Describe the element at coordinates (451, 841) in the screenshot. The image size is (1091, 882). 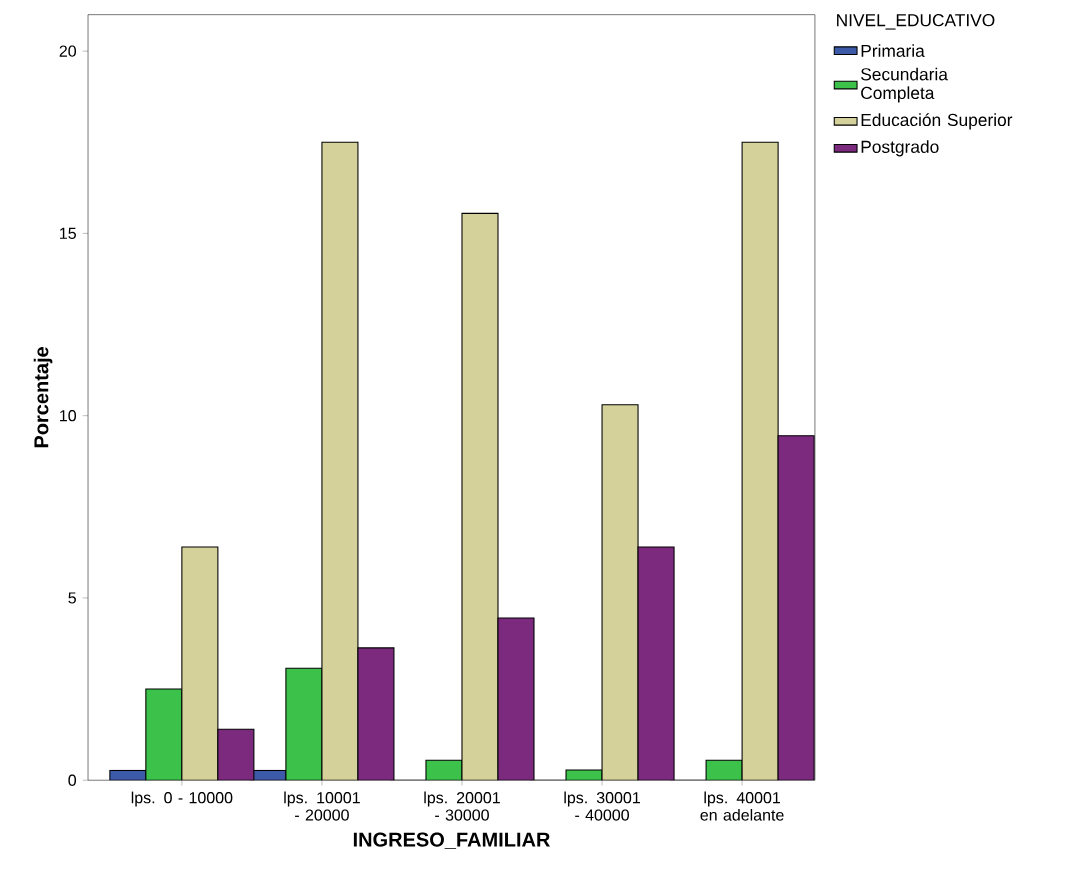
I see `x-axis-title: INGRESO_FAMILIAR` at that location.